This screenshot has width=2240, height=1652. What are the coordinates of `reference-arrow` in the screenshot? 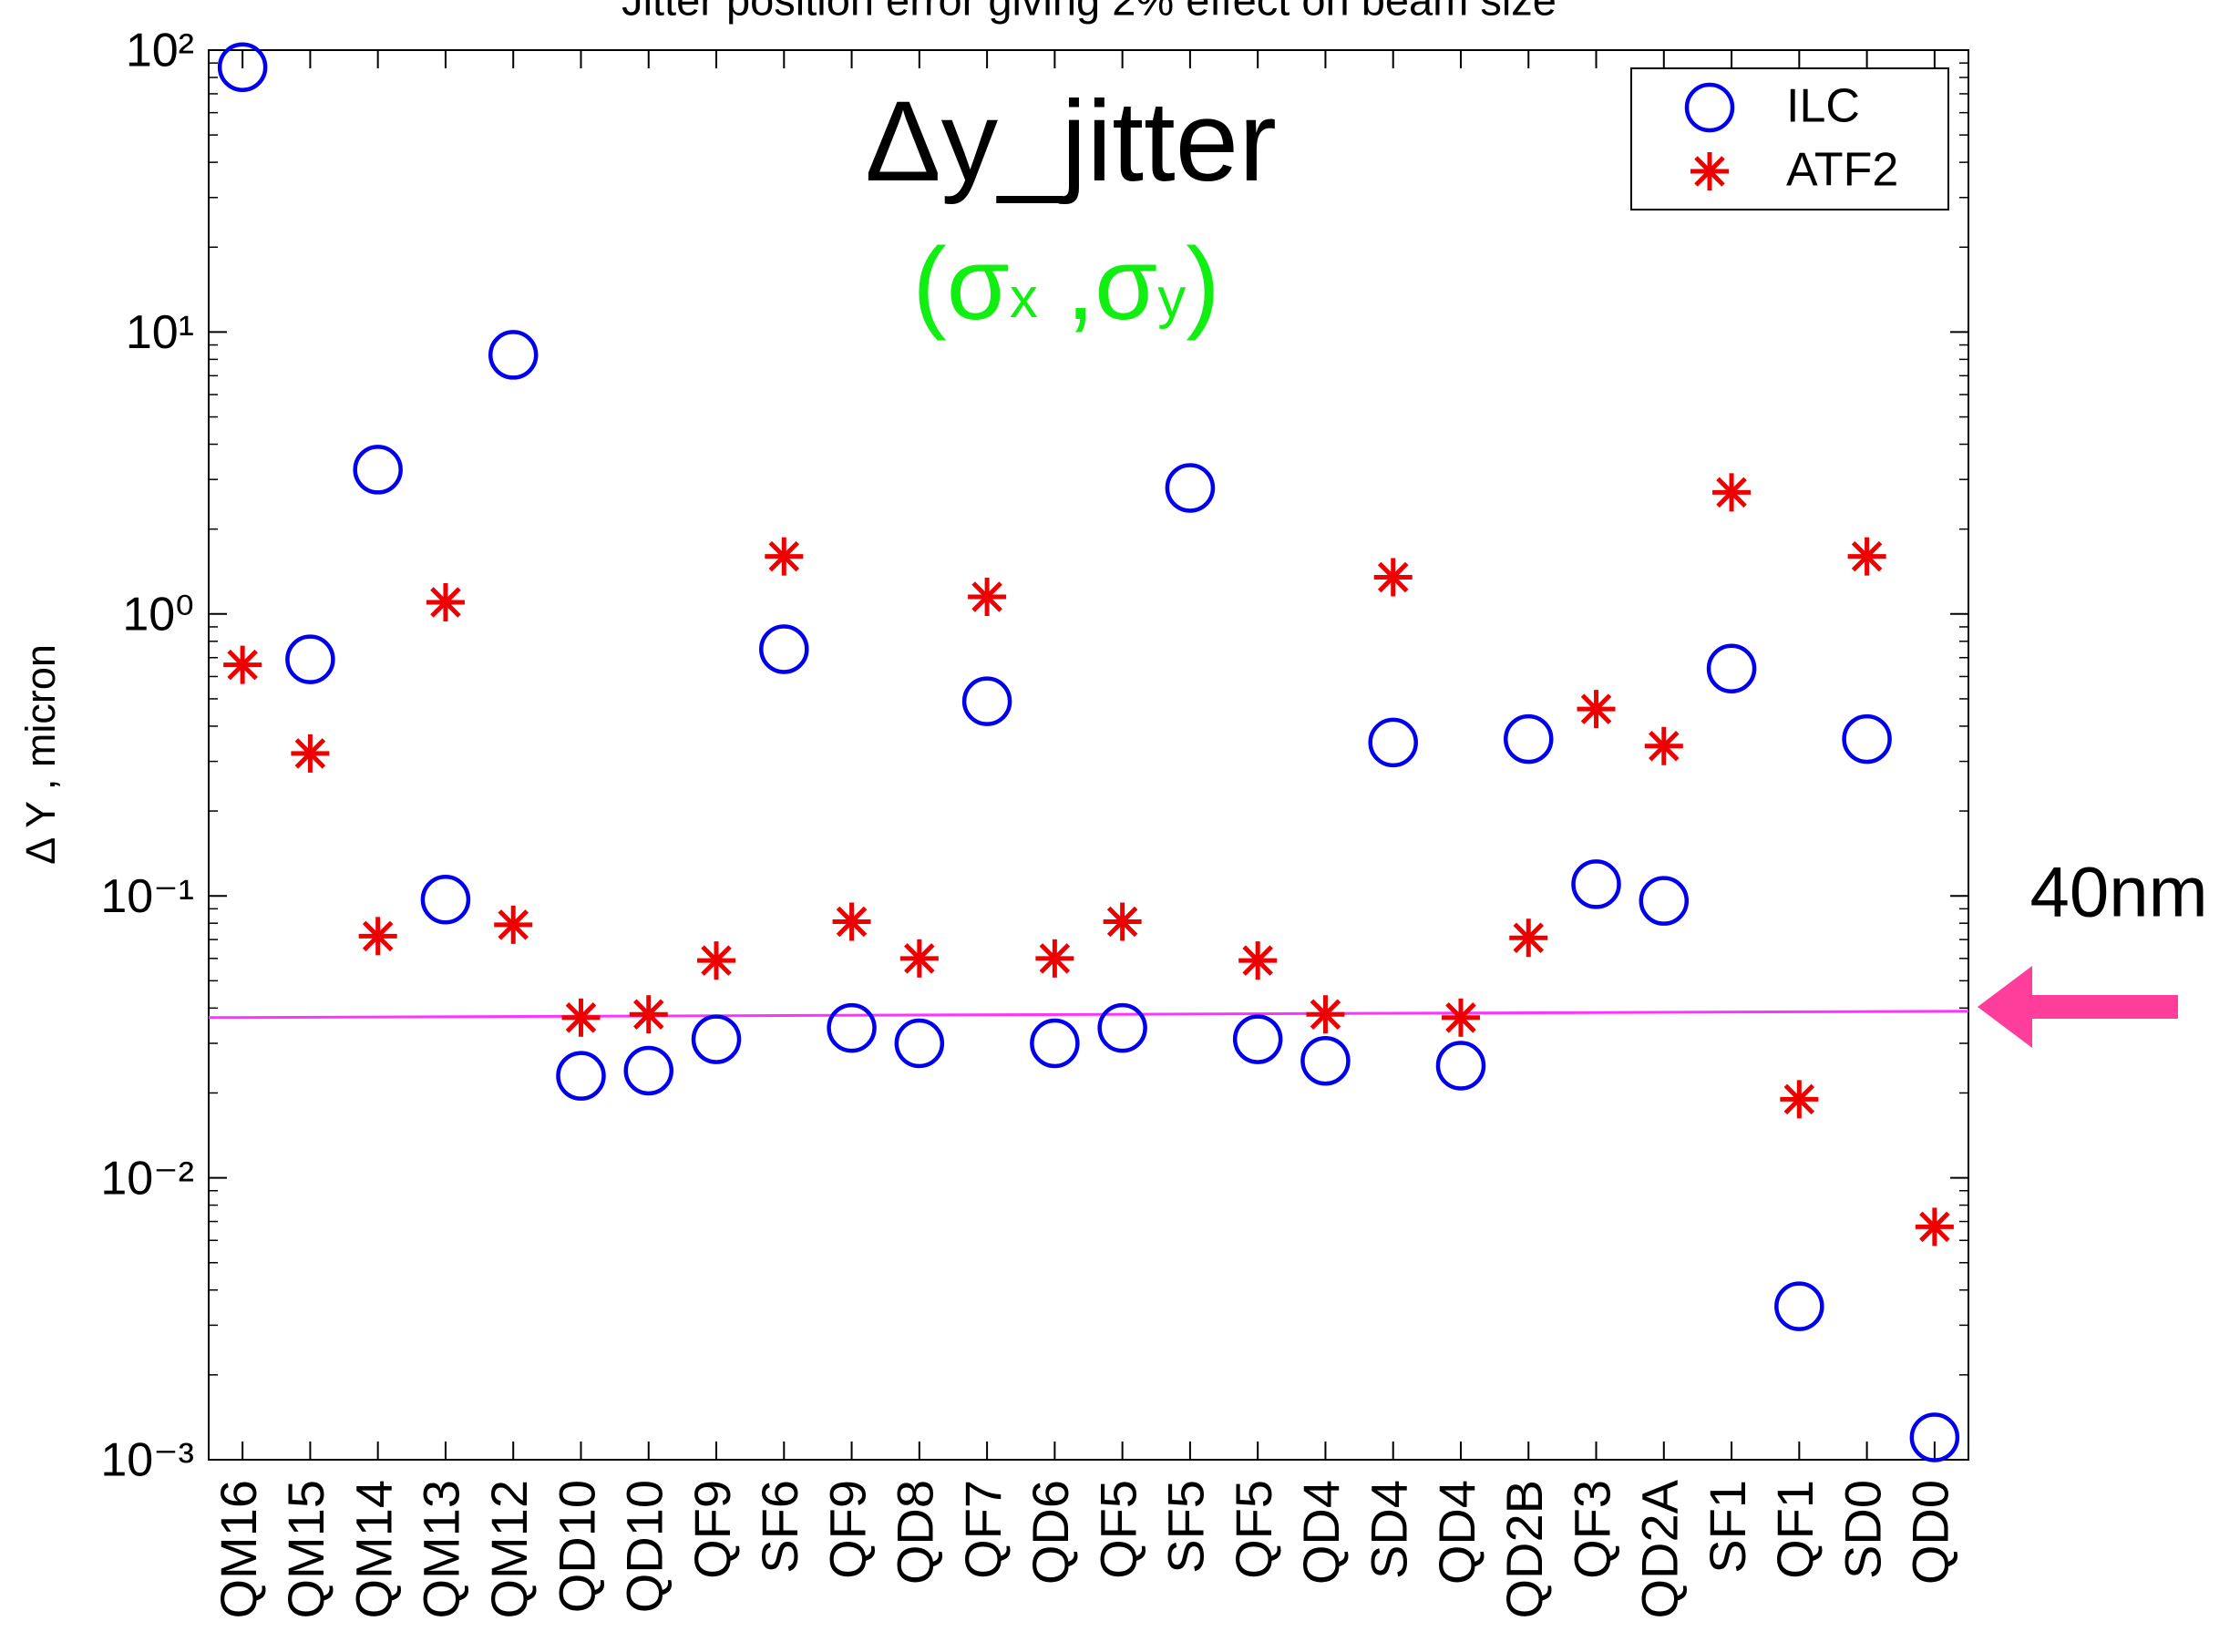 It's located at (2078, 1007).